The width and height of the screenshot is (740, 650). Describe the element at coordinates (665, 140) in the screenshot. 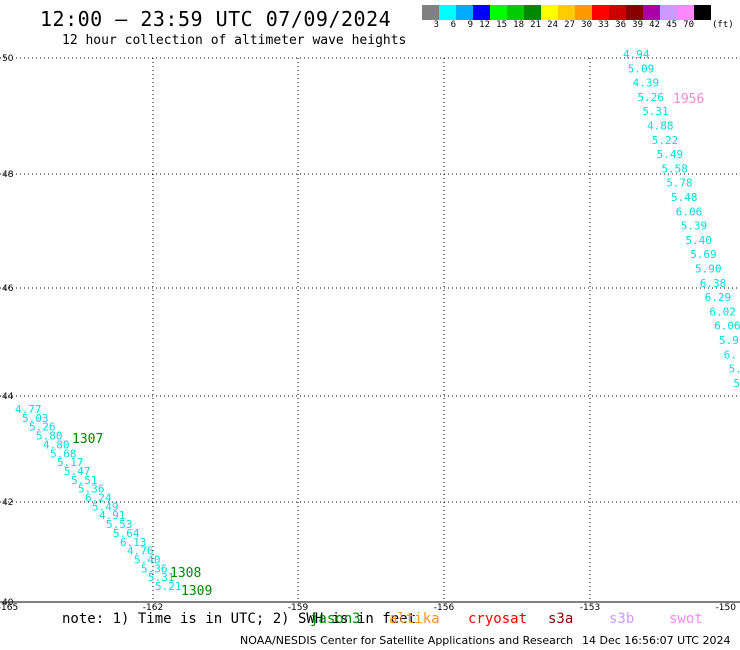

I see `wave-height-label: 5.22` at that location.